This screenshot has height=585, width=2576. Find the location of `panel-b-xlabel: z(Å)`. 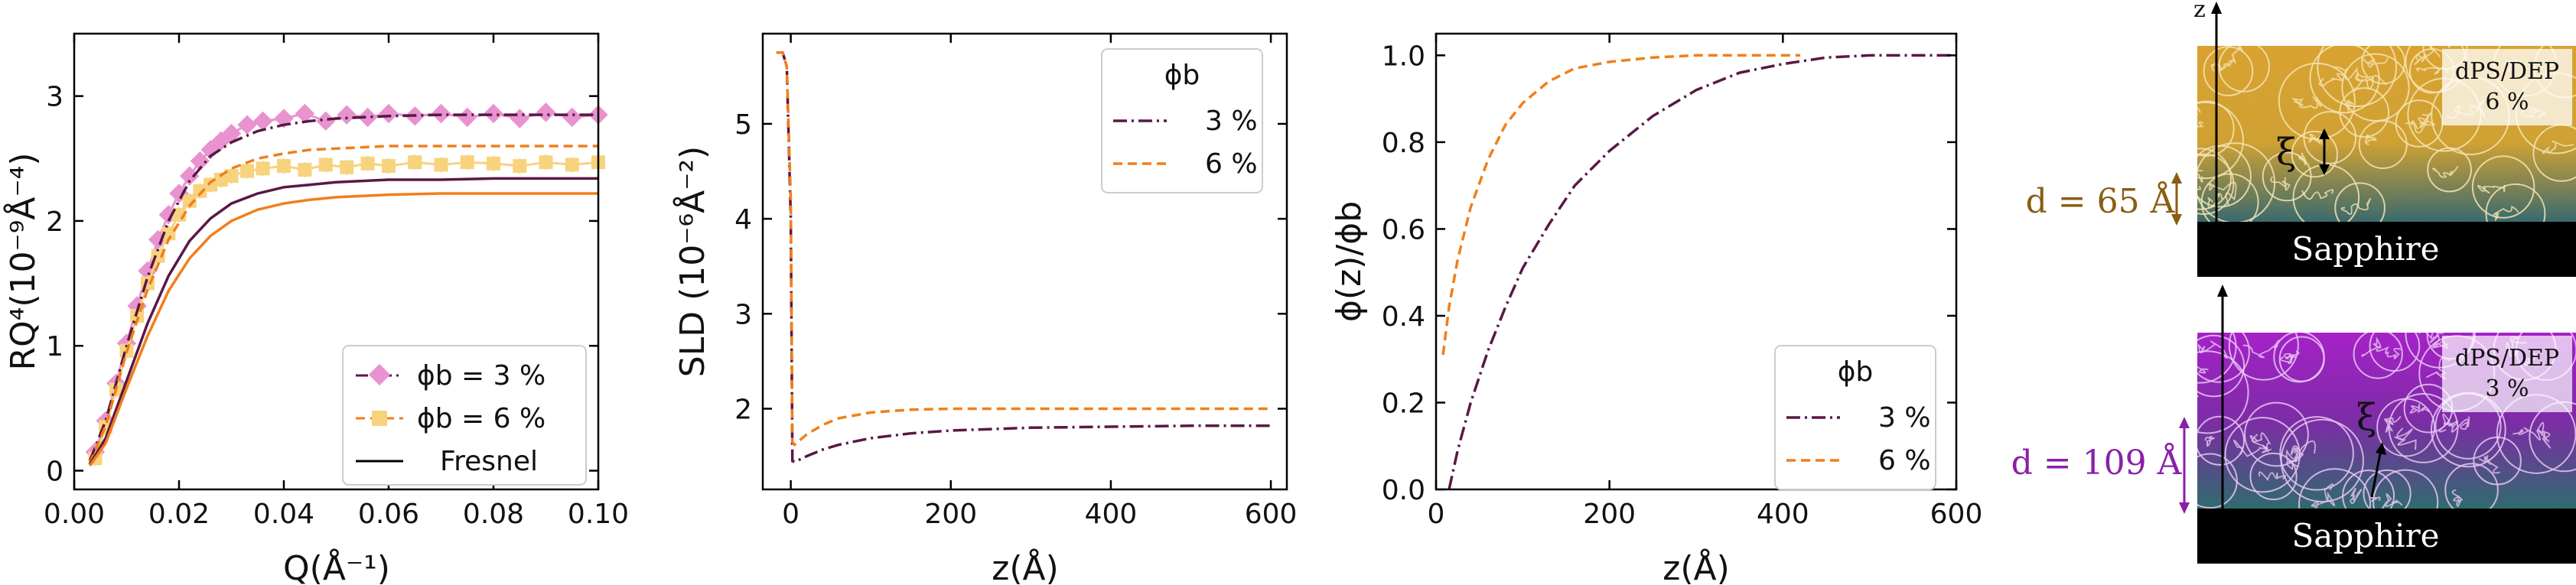

panel-b-xlabel: z(Å) is located at coordinates (1026, 566).